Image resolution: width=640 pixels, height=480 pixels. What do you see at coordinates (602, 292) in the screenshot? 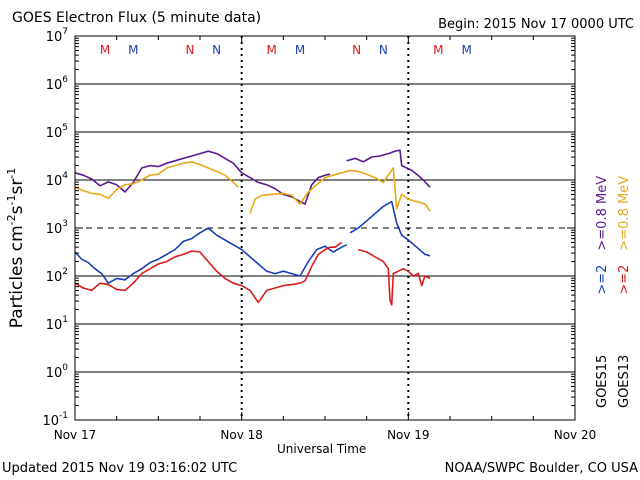
I see `legend-entry: GOES15>=2>=0.8 MeV` at bounding box center [602, 292].